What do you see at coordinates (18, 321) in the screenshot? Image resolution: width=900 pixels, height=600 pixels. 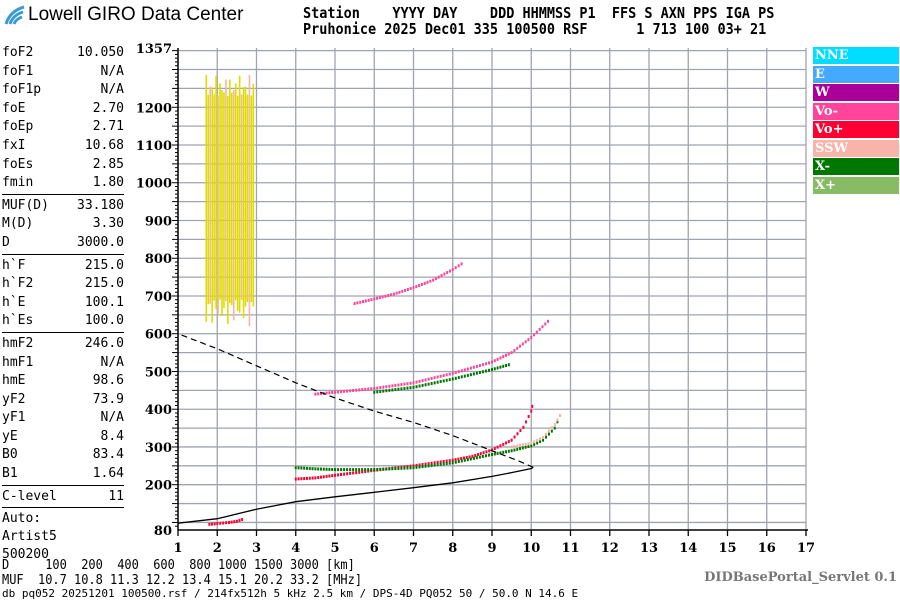 I see `param-name: h`Es` at bounding box center [18, 321].